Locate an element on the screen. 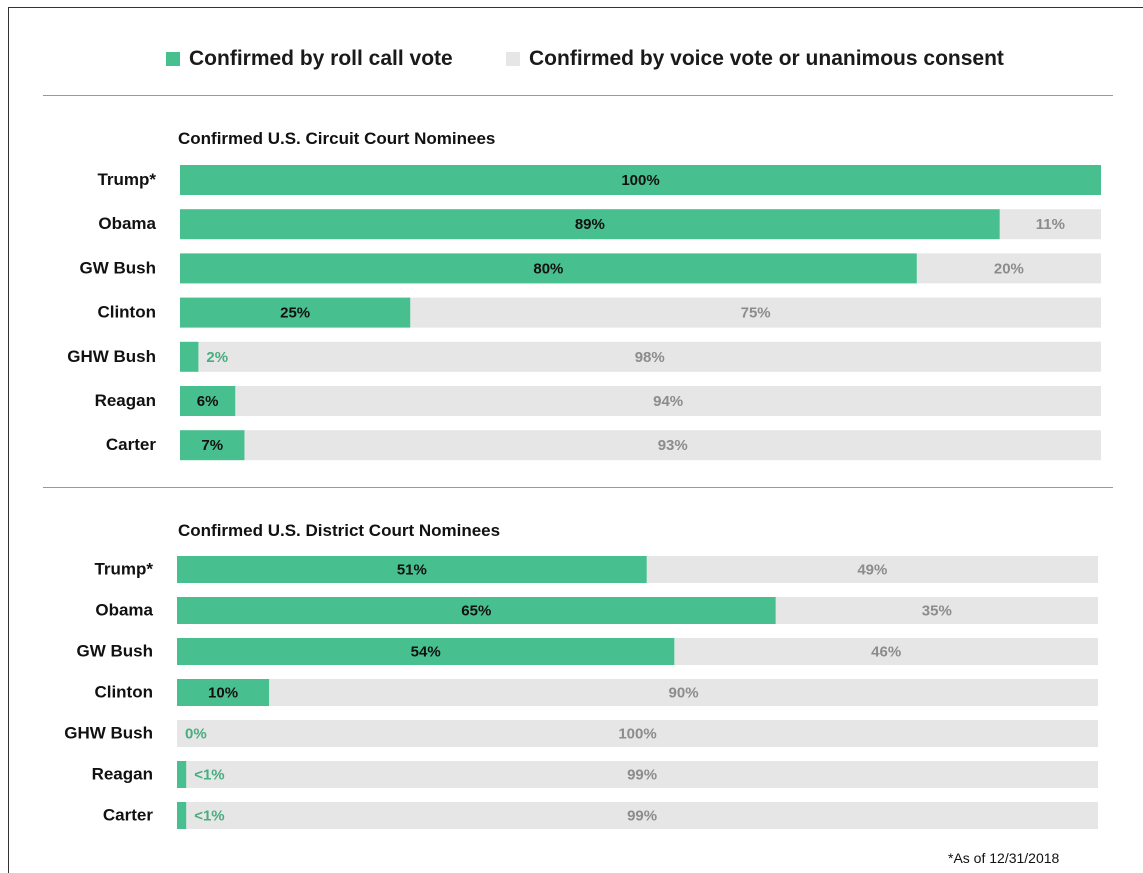 The image size is (1143, 873). data-label-roll-call: 25% is located at coordinates (295, 313).